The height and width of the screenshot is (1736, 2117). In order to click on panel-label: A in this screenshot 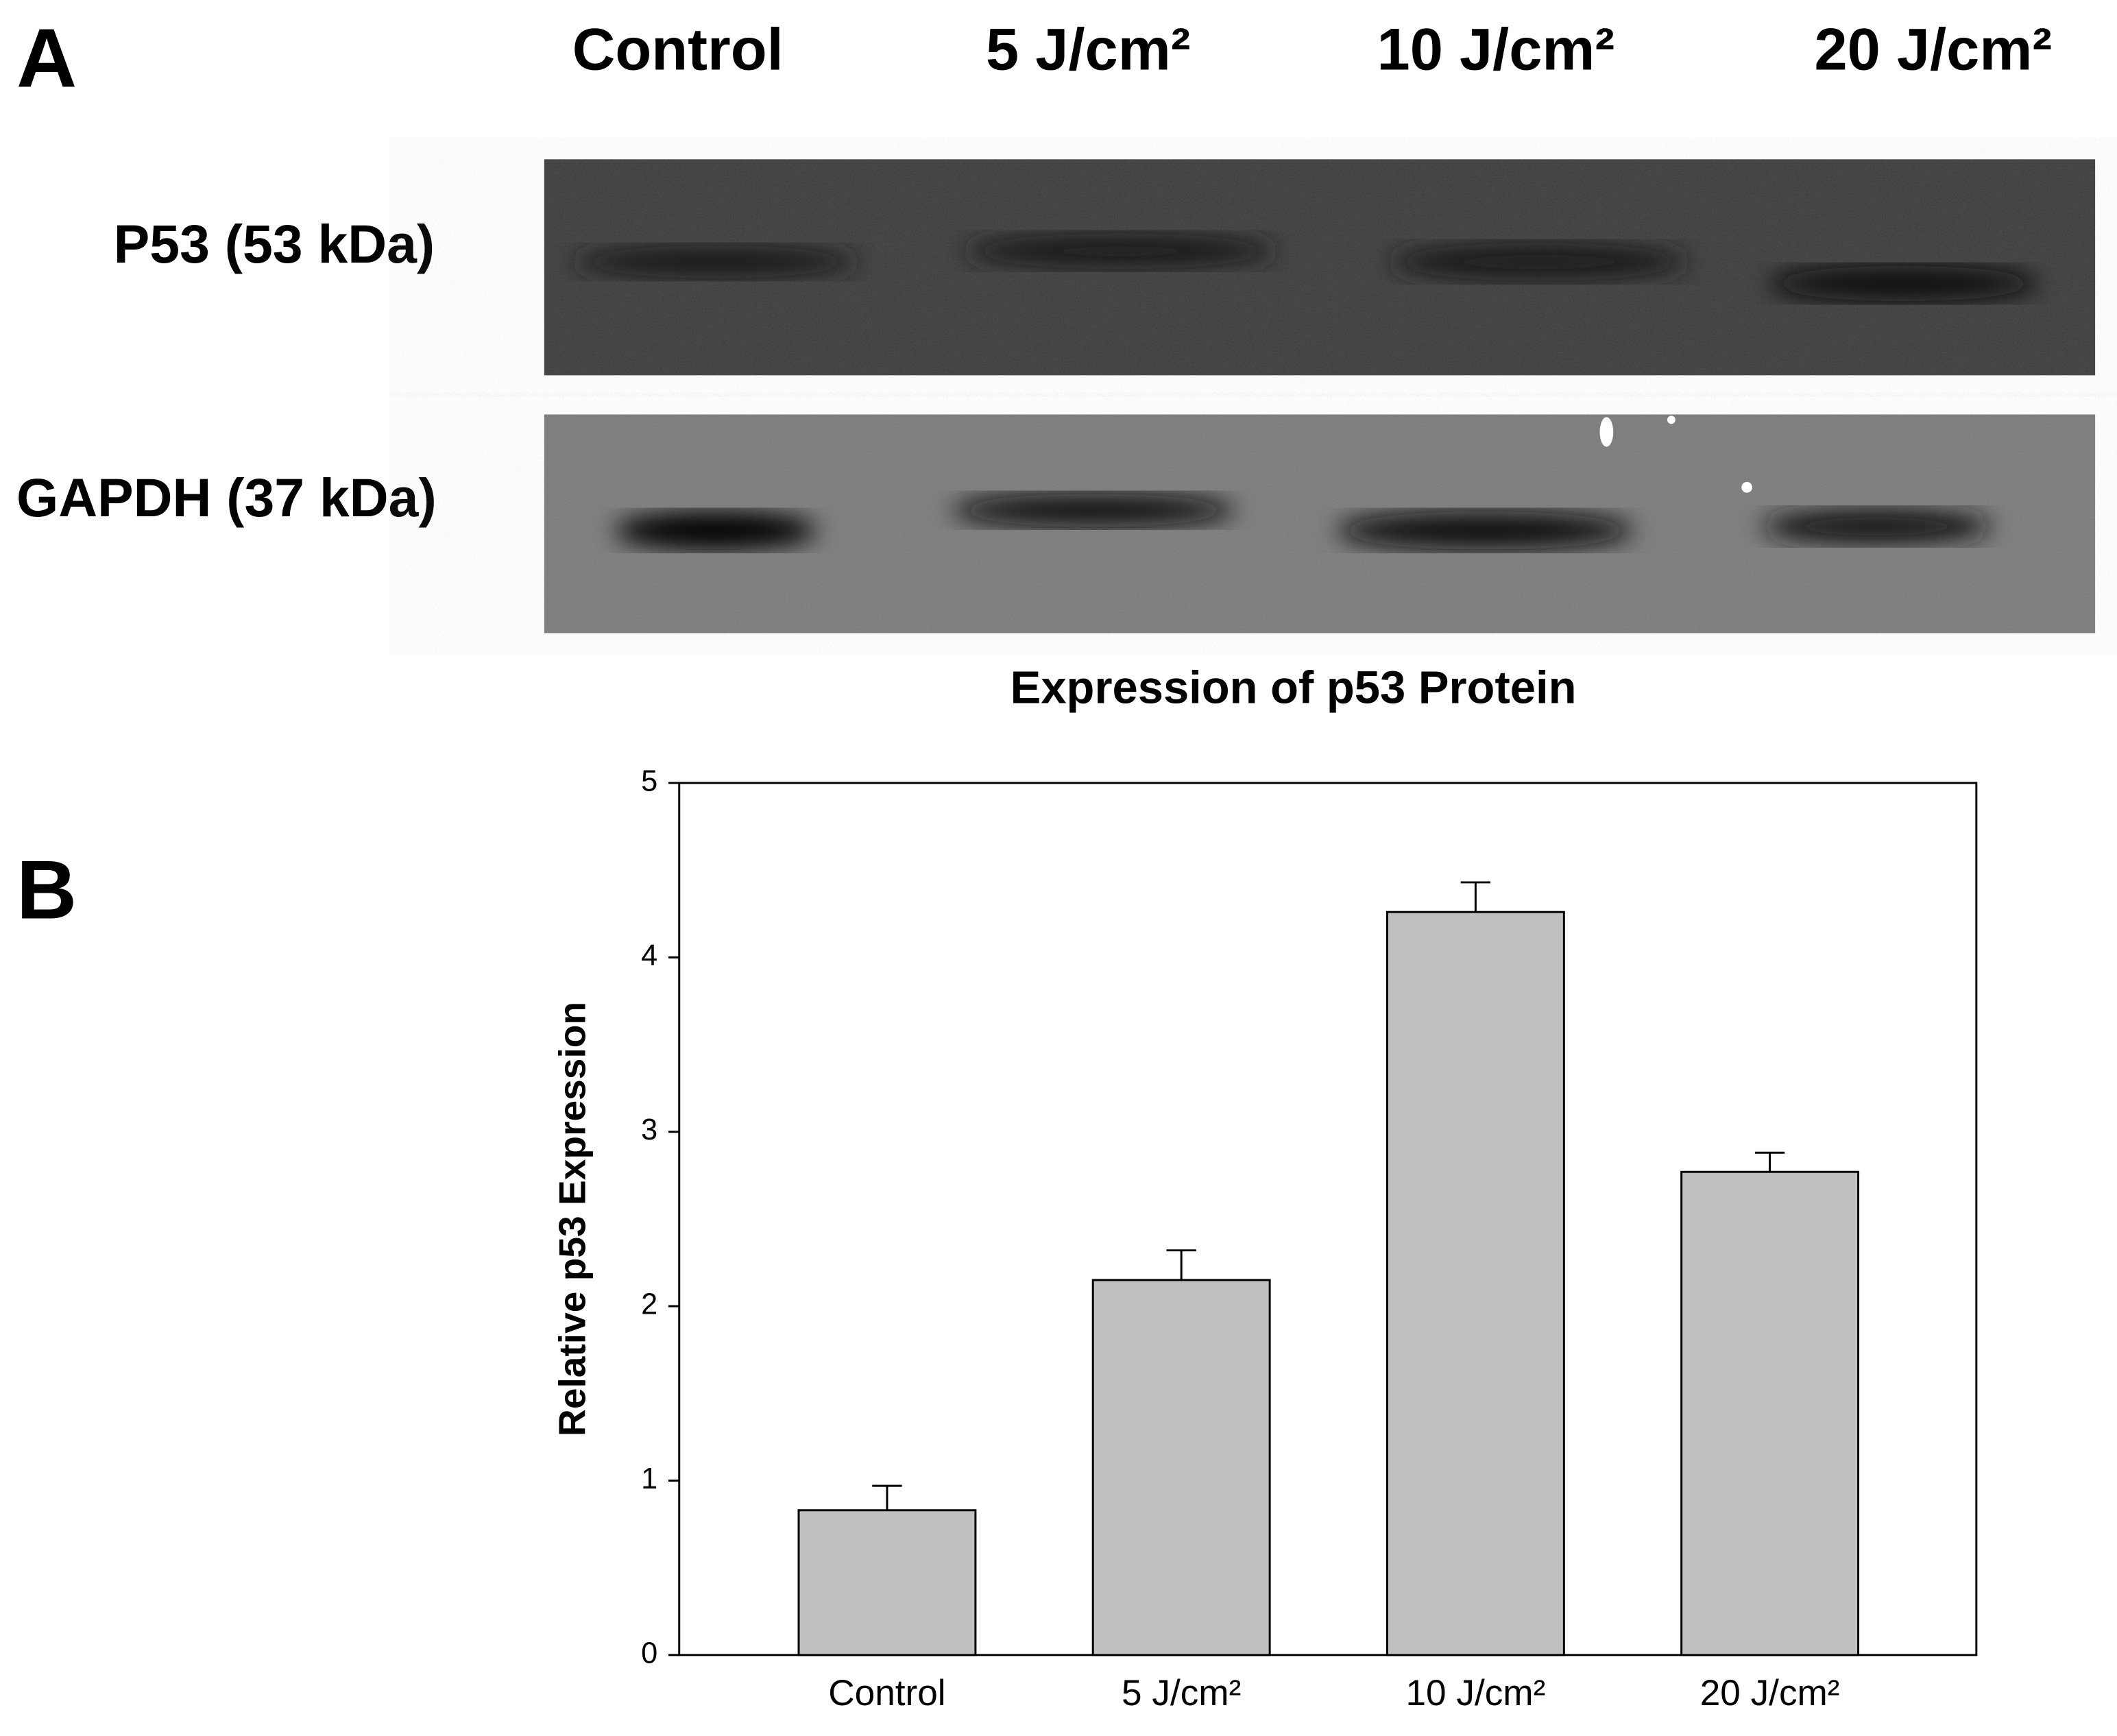, I will do `click(46, 58)`.